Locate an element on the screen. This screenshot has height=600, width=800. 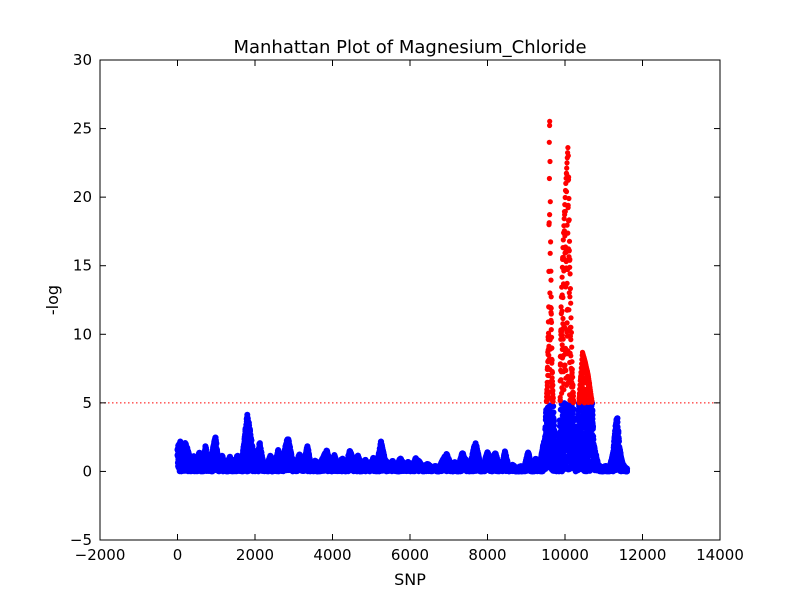
y-axis-label: -log is located at coordinates (52, 300).